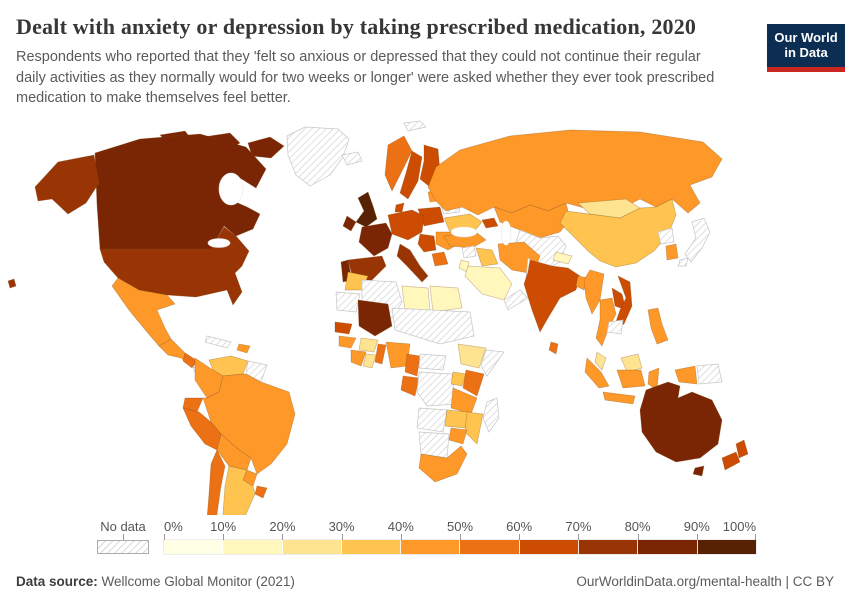 The image size is (850, 614). Describe the element at coordinates (318, 156) in the screenshot. I see `country-greenland: Greenland: No data` at that location.